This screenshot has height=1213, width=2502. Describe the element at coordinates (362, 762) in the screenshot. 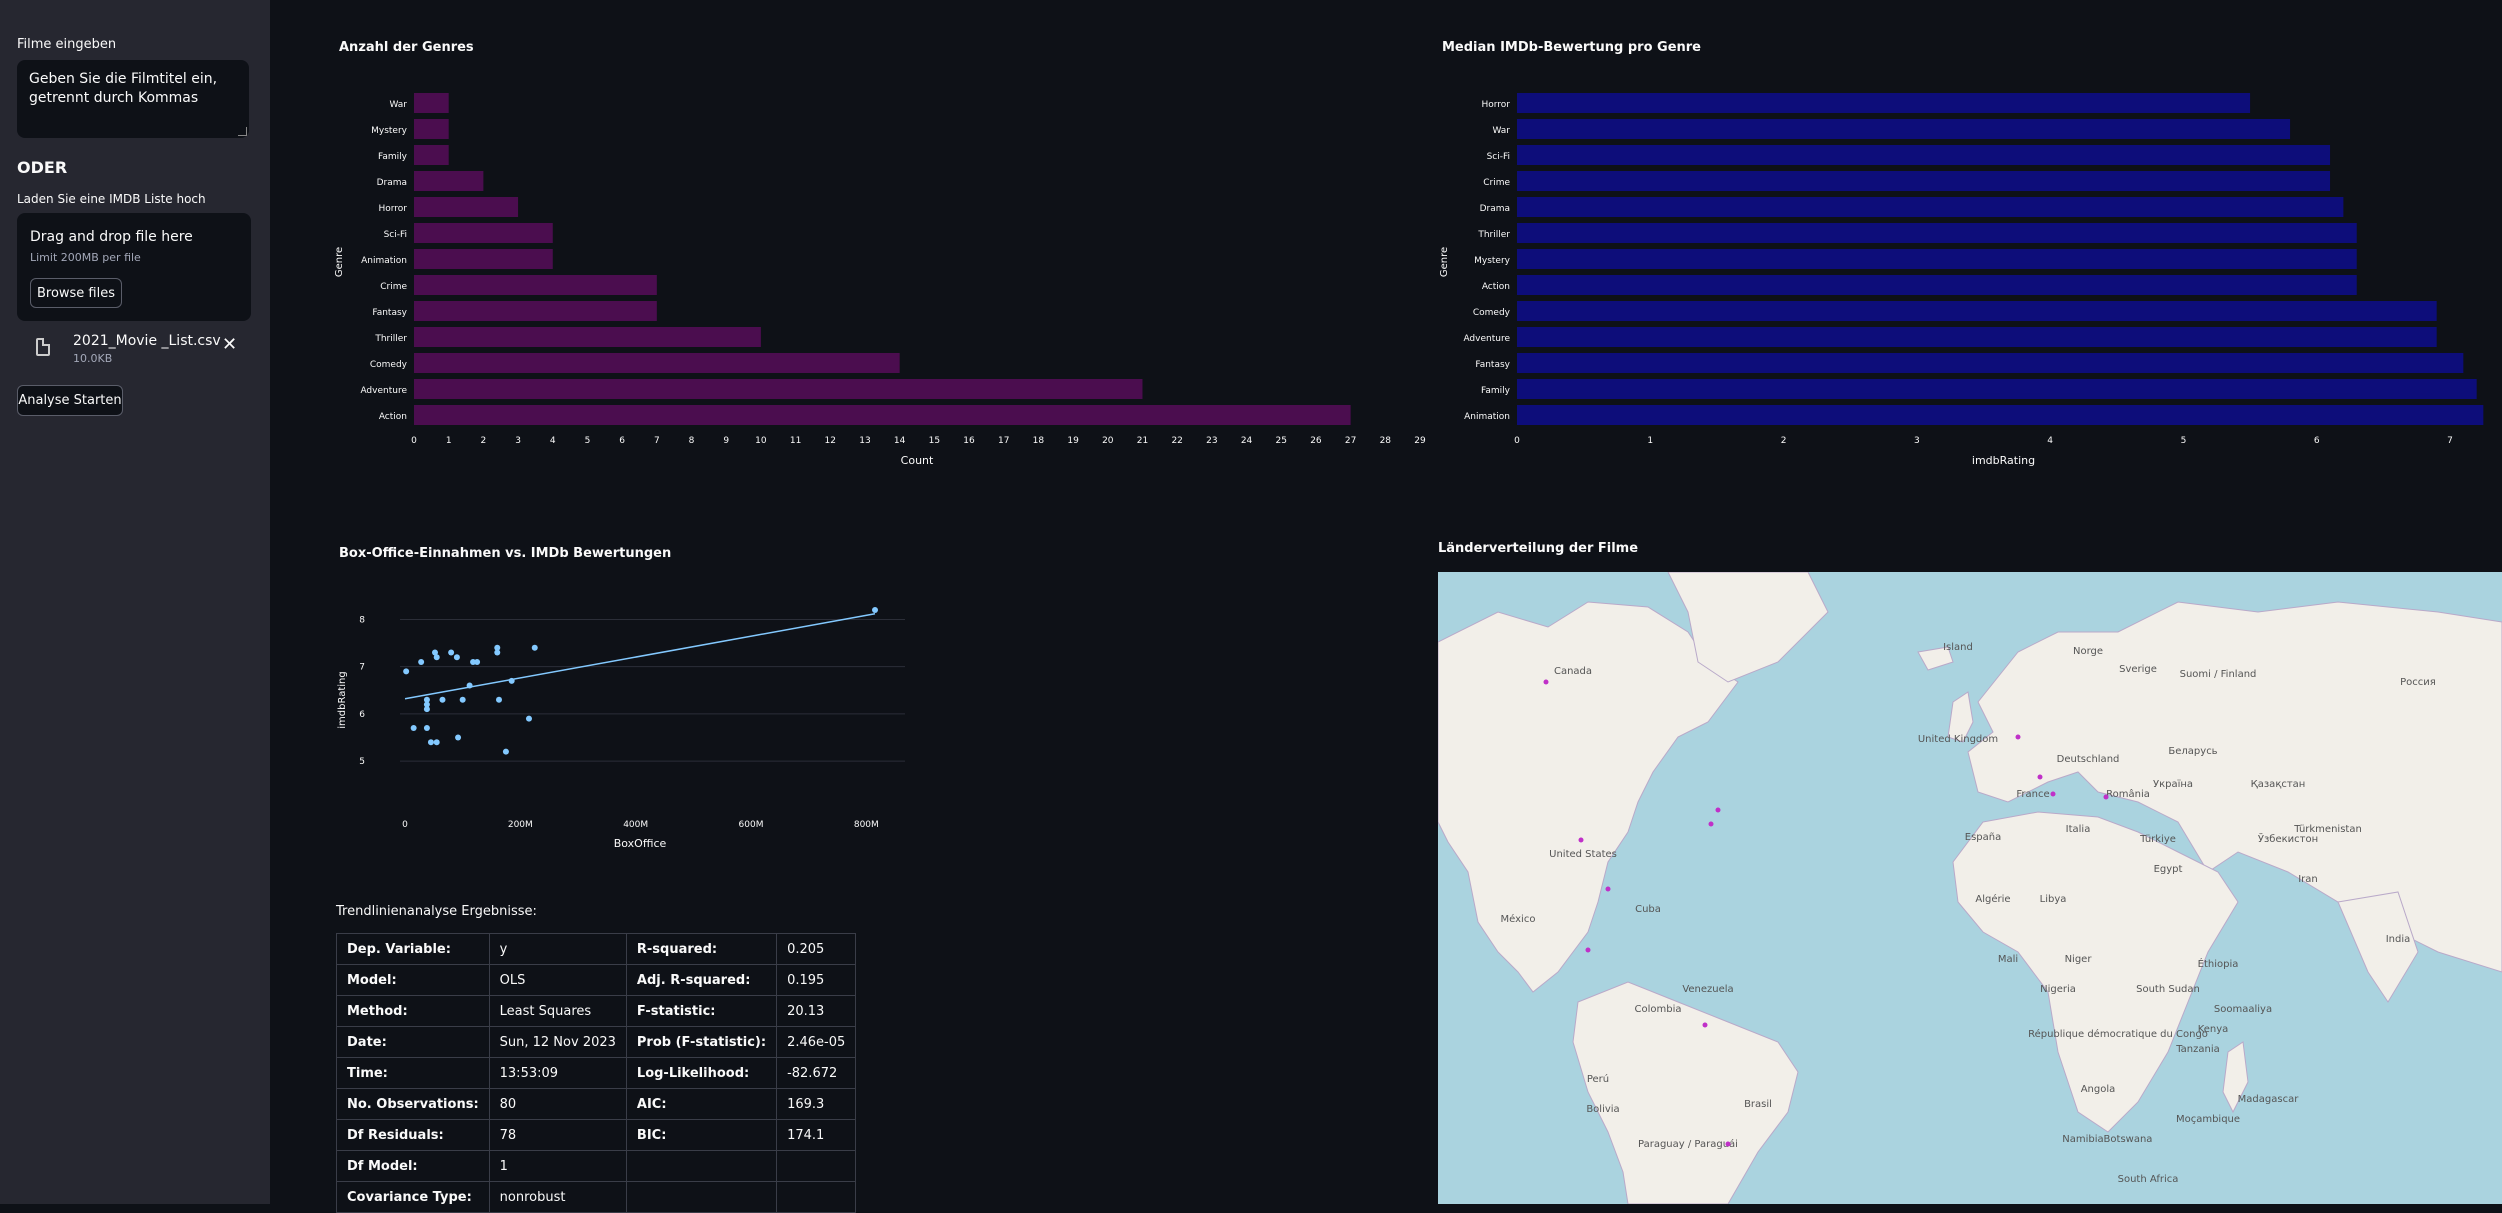

I see `tick-label-y: 5` at that location.